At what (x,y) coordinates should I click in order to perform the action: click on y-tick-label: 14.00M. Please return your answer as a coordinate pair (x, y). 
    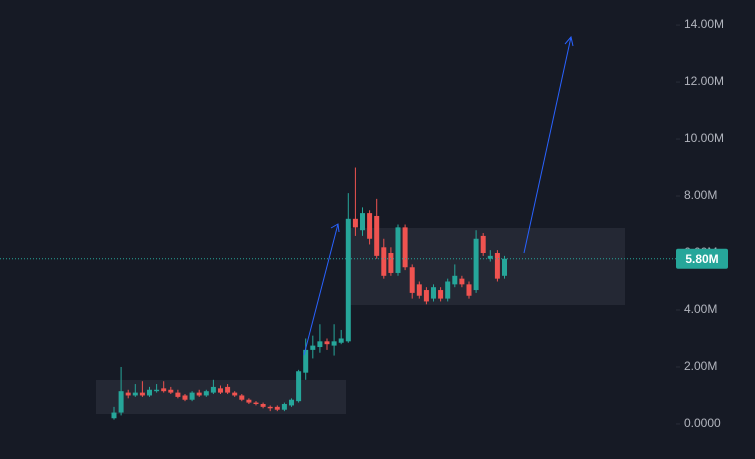
    Looking at the image, I should click on (704, 24).